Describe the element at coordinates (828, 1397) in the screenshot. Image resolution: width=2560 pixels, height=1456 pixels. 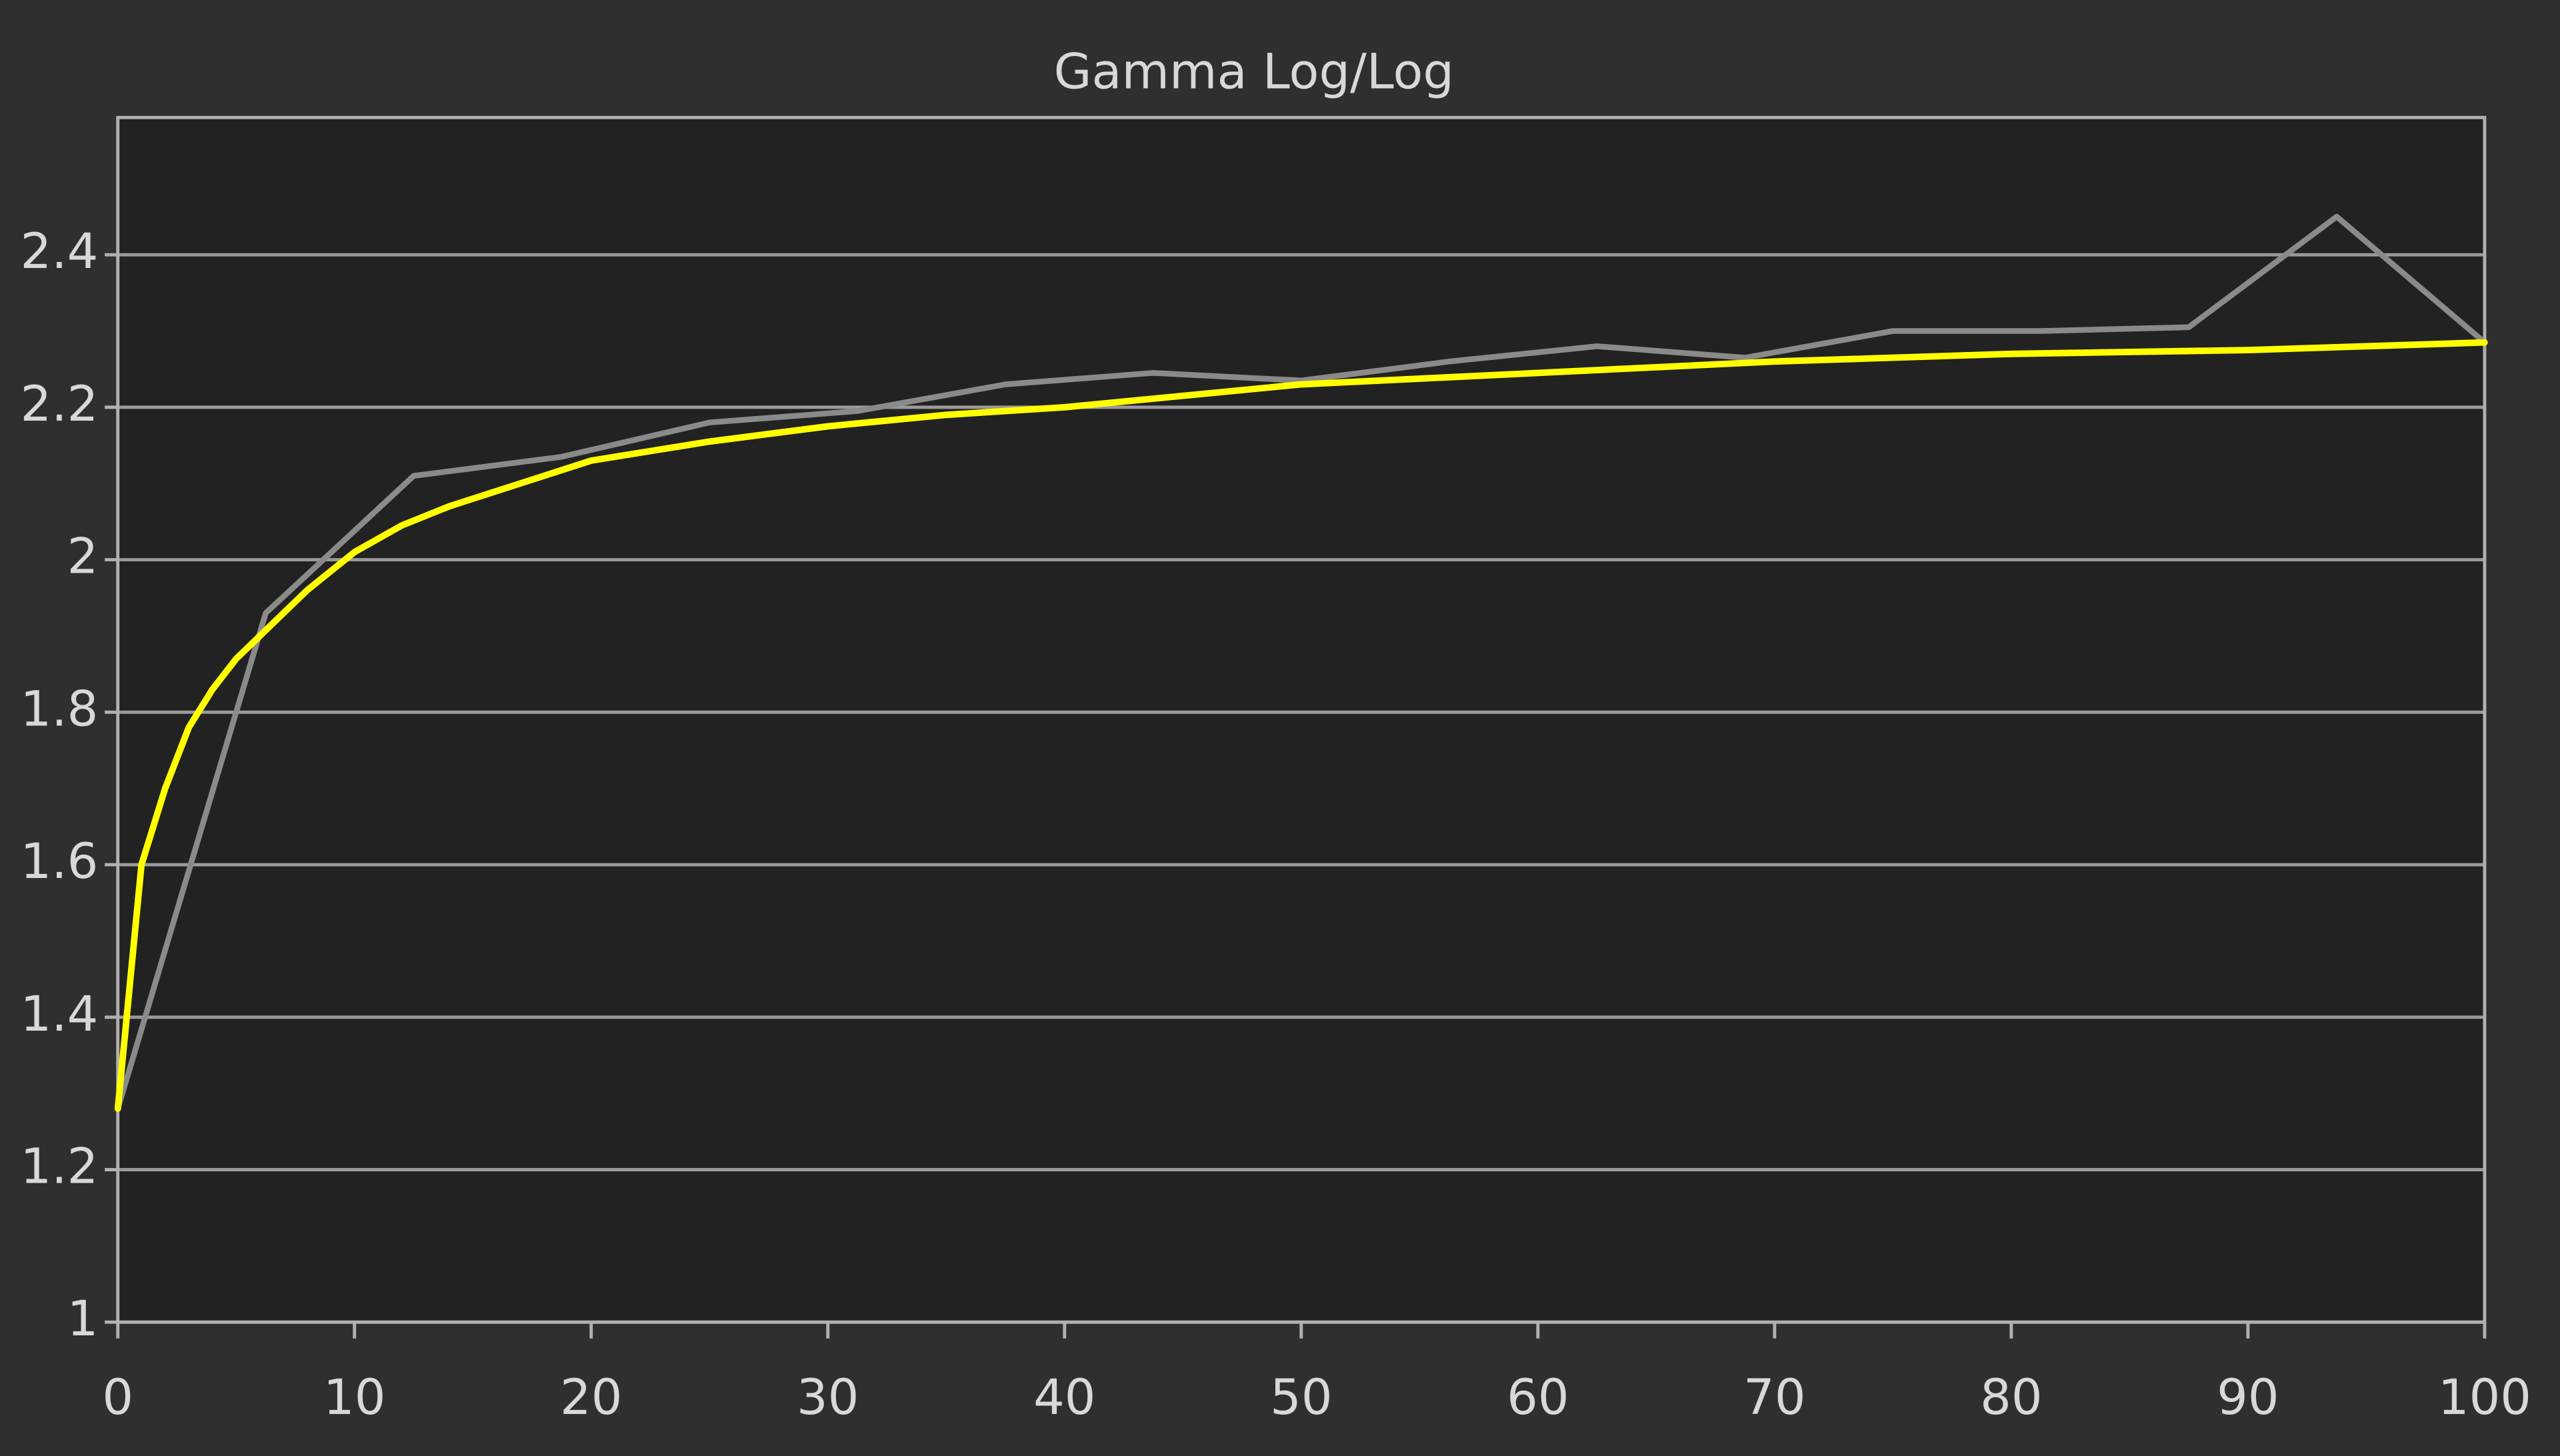
I see `x-tick-label: 30` at that location.